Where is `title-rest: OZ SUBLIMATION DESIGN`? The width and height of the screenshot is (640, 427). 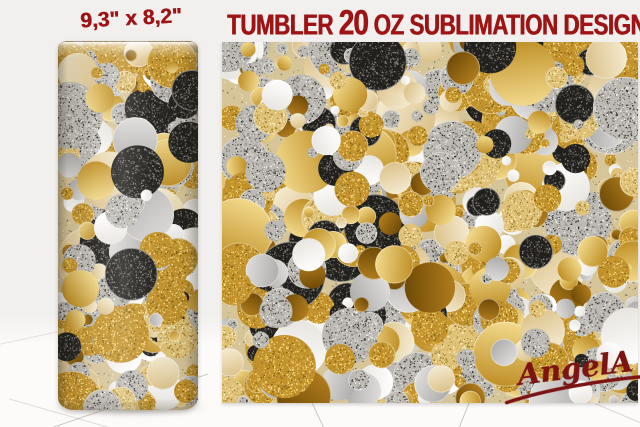
title-rest: OZ SUBLIMATION DESIGN is located at coordinates (503, 25).